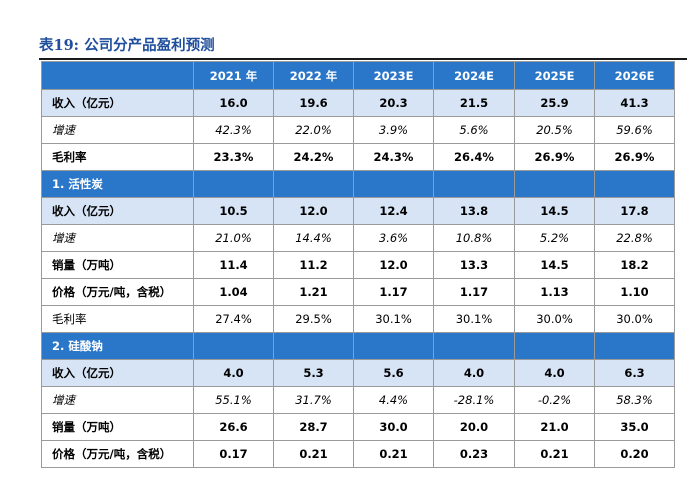  I want to click on table-row: 收入（亿元） 4.0 5.3 5.6 4.0 4.0 6.3, so click(358, 373).